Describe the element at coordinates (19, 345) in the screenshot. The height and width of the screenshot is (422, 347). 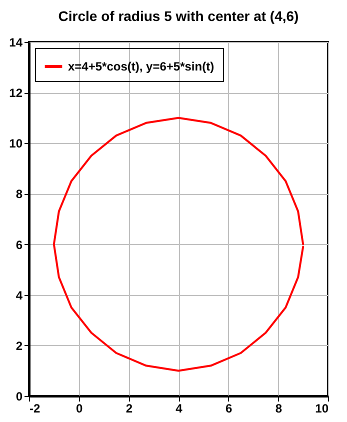
I see `y-tick-label: 2` at that location.